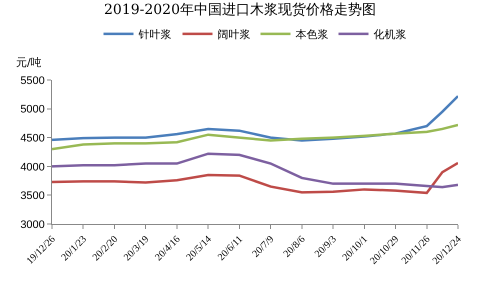 The image size is (480, 288). I want to click on chart-title: 2019-2020年中国进口木浆现货价格走势图, so click(240, 10).